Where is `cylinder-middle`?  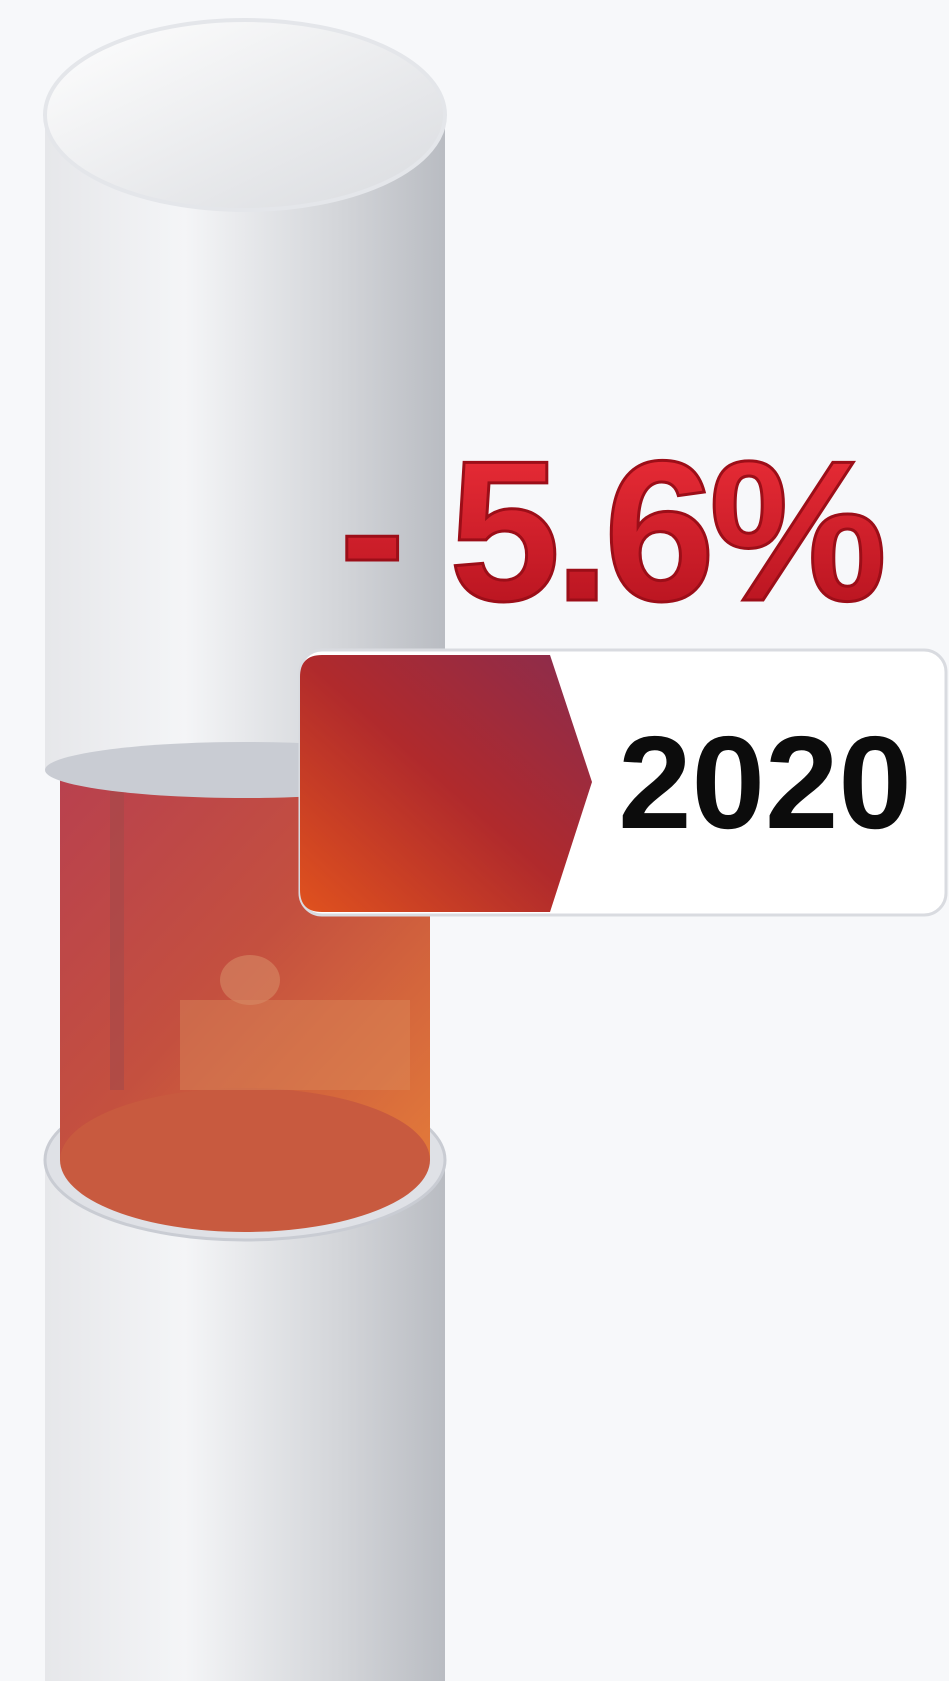 cylinder-middle is located at coordinates (245, 996).